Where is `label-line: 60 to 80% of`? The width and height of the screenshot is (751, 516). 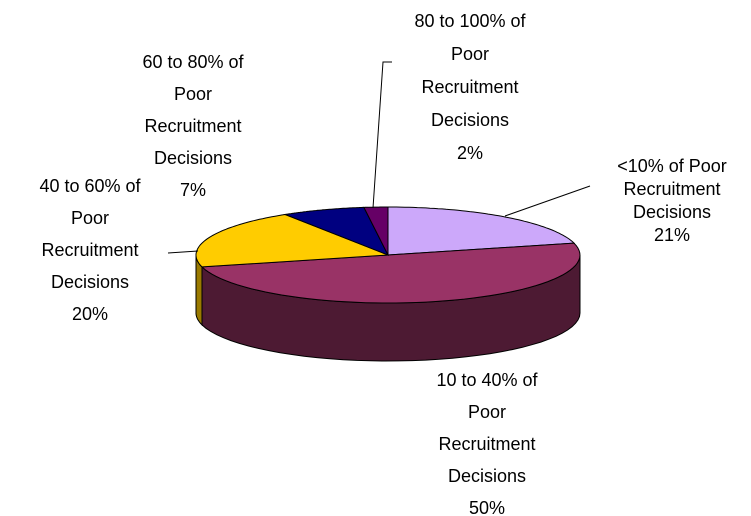
label-line: 60 to 80% of is located at coordinates (193, 62).